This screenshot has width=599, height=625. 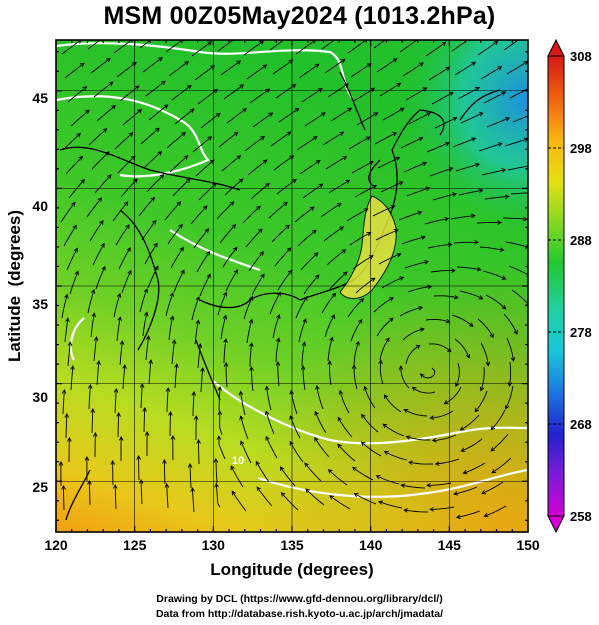 I want to click on x-tick-label: 150, so click(x=528, y=545).